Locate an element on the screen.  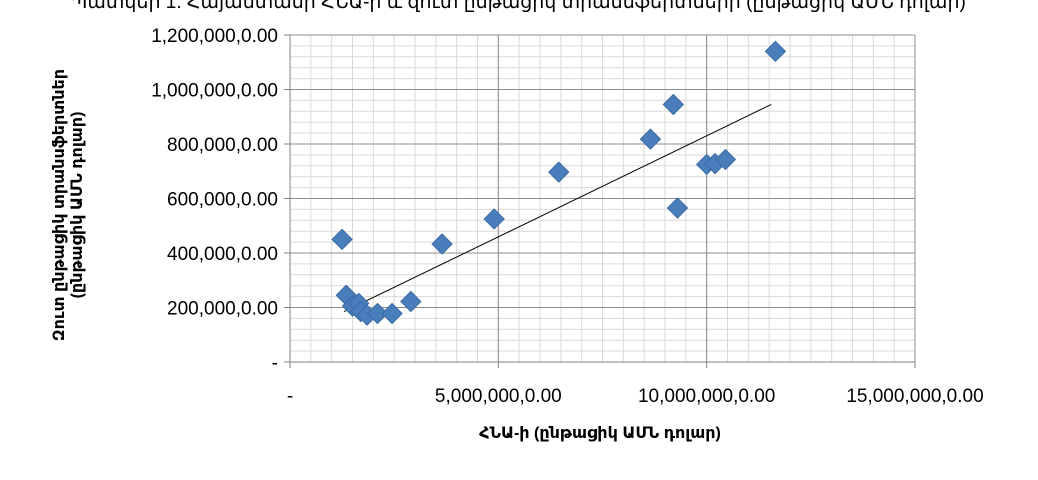
y-axis-title-line1: Զուտ ընթացիկ տրանսֆերտներ is located at coordinates (59, 205).